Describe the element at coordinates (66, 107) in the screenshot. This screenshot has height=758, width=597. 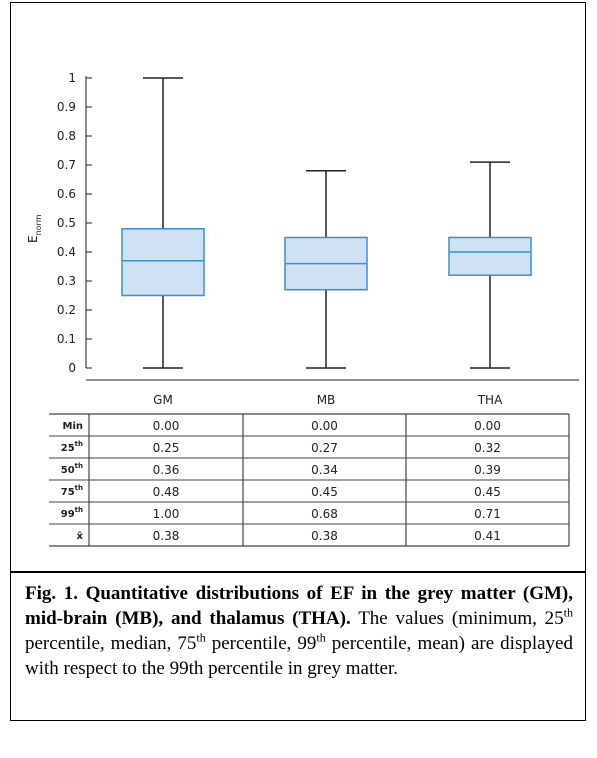
I see `y-tick-label-9: 0.9` at that location.